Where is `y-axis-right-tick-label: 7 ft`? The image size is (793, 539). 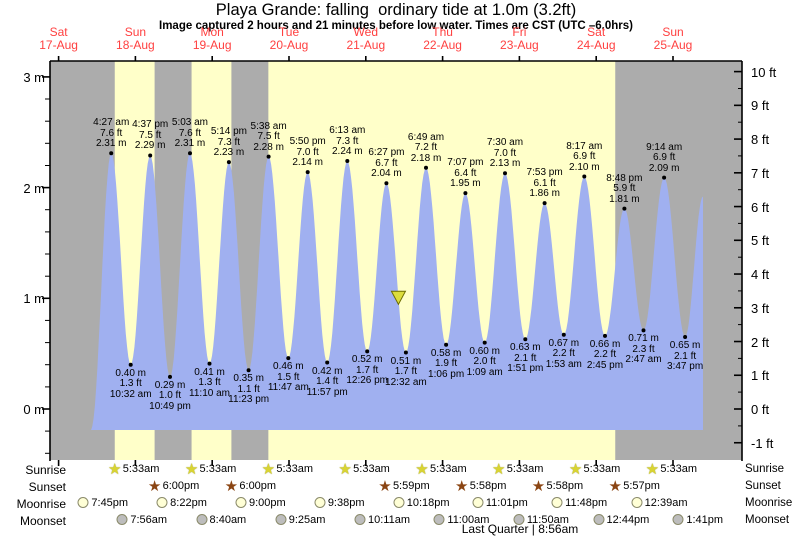 y-axis-right-tick-label: 7 ft is located at coordinates (760, 173).